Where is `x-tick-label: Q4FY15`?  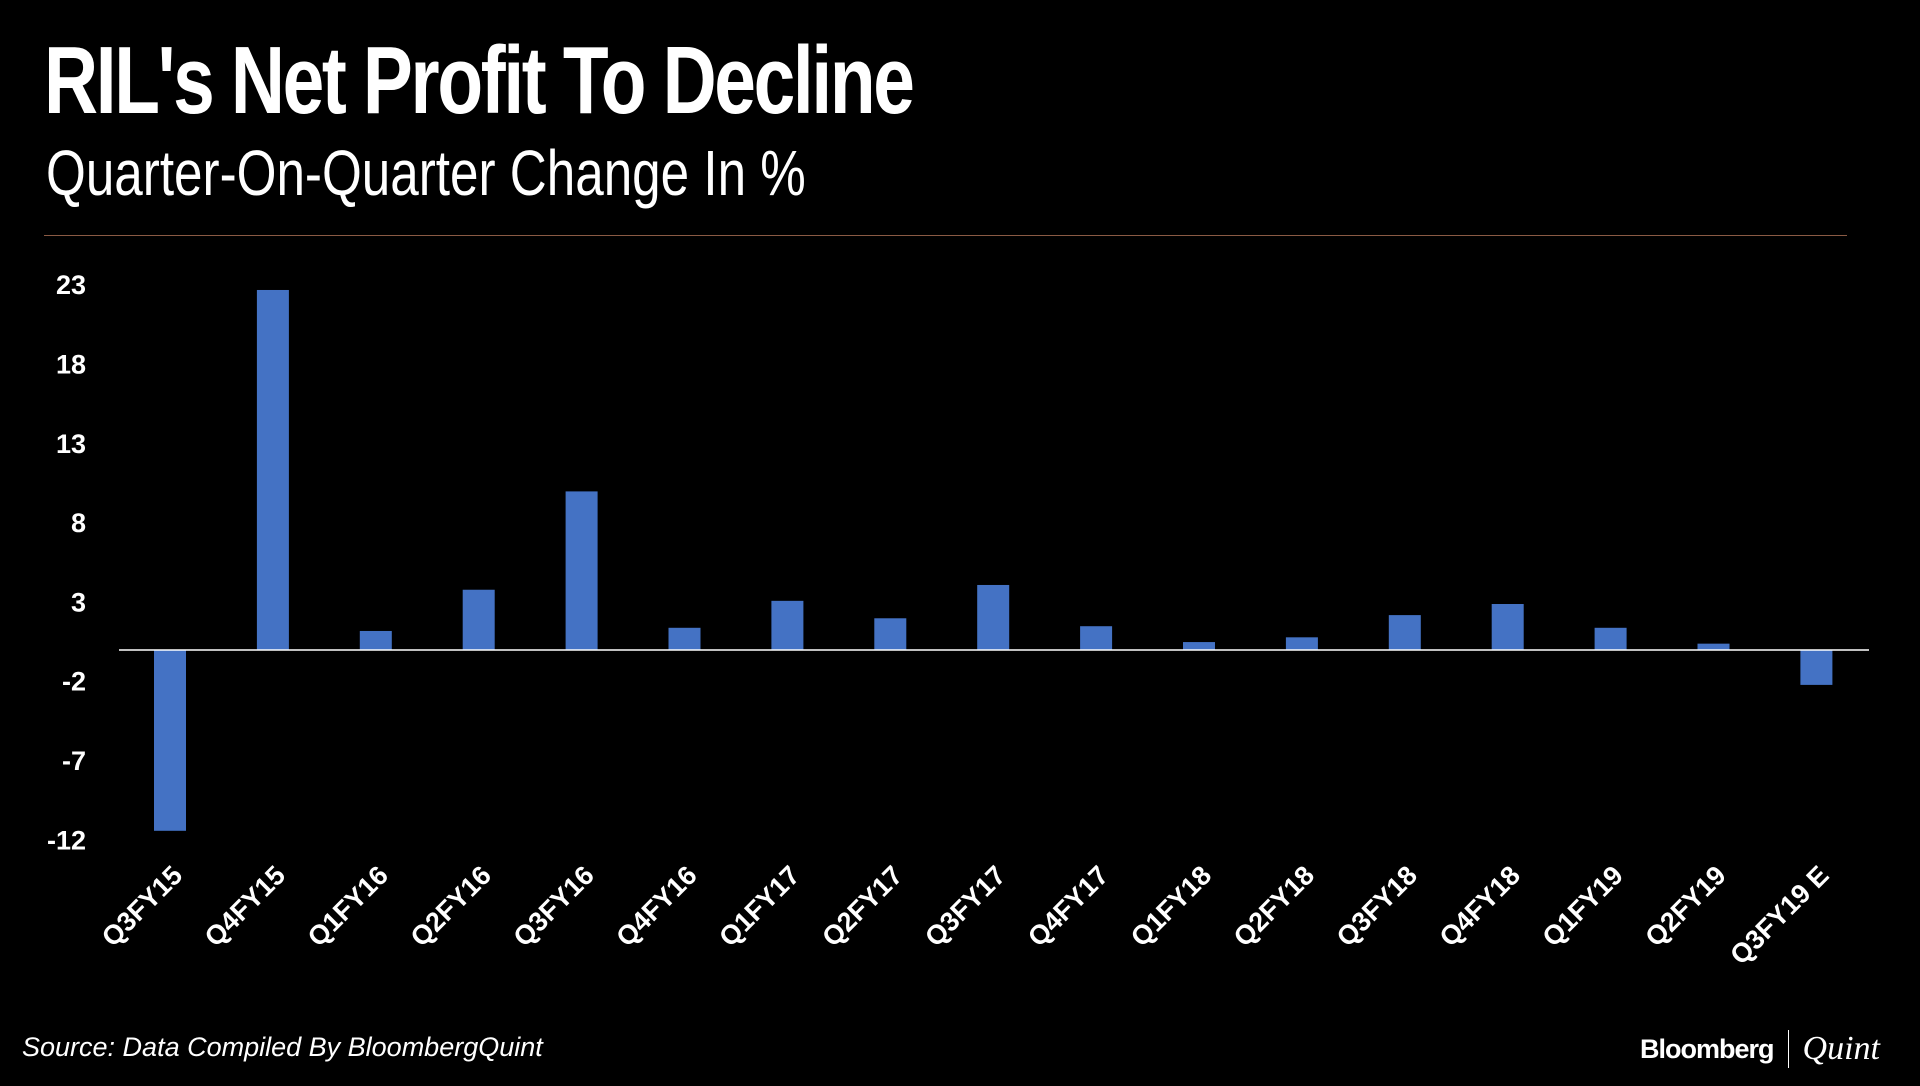
x-tick-label: Q4FY15 is located at coordinates (245, 906).